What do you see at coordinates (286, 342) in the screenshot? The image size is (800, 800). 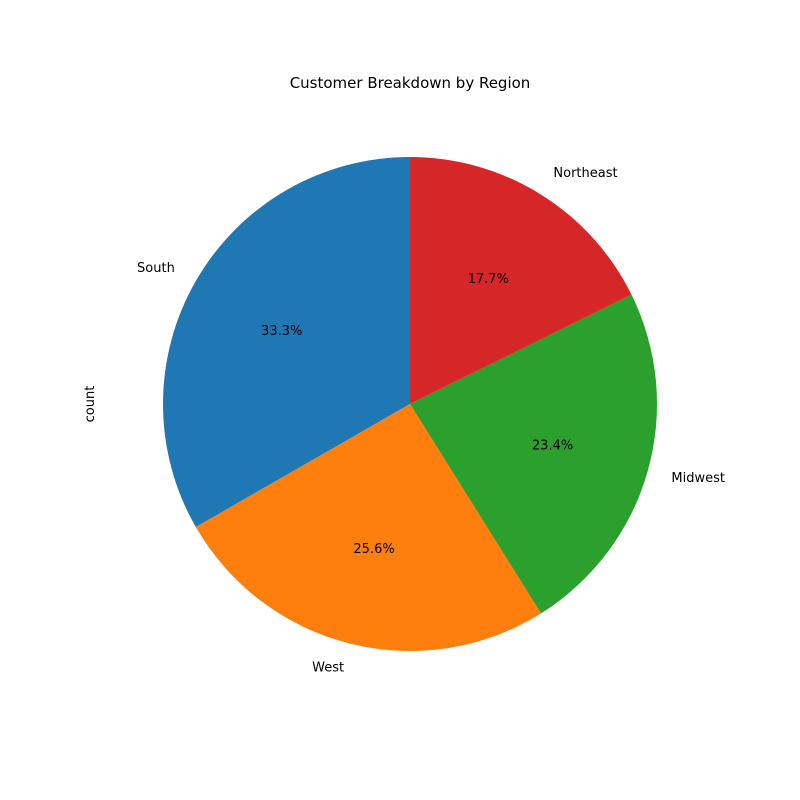 I see `pie-slice-south` at bounding box center [286, 342].